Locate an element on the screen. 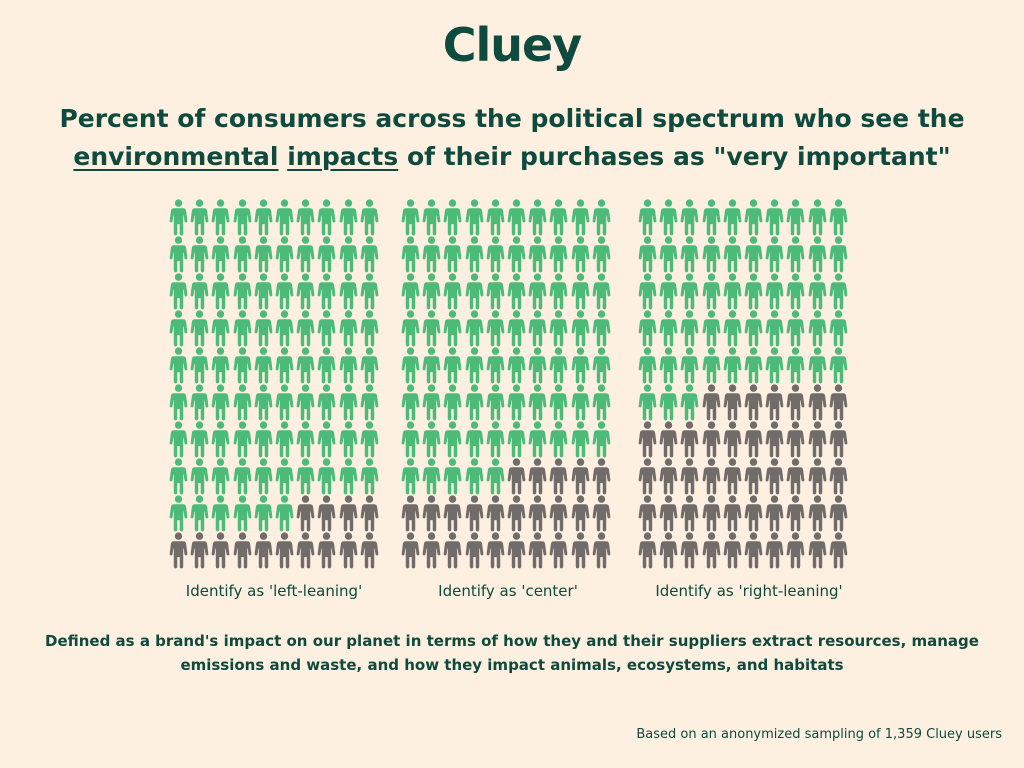  category-label-center: Identify as 'center' is located at coordinates (508, 591).